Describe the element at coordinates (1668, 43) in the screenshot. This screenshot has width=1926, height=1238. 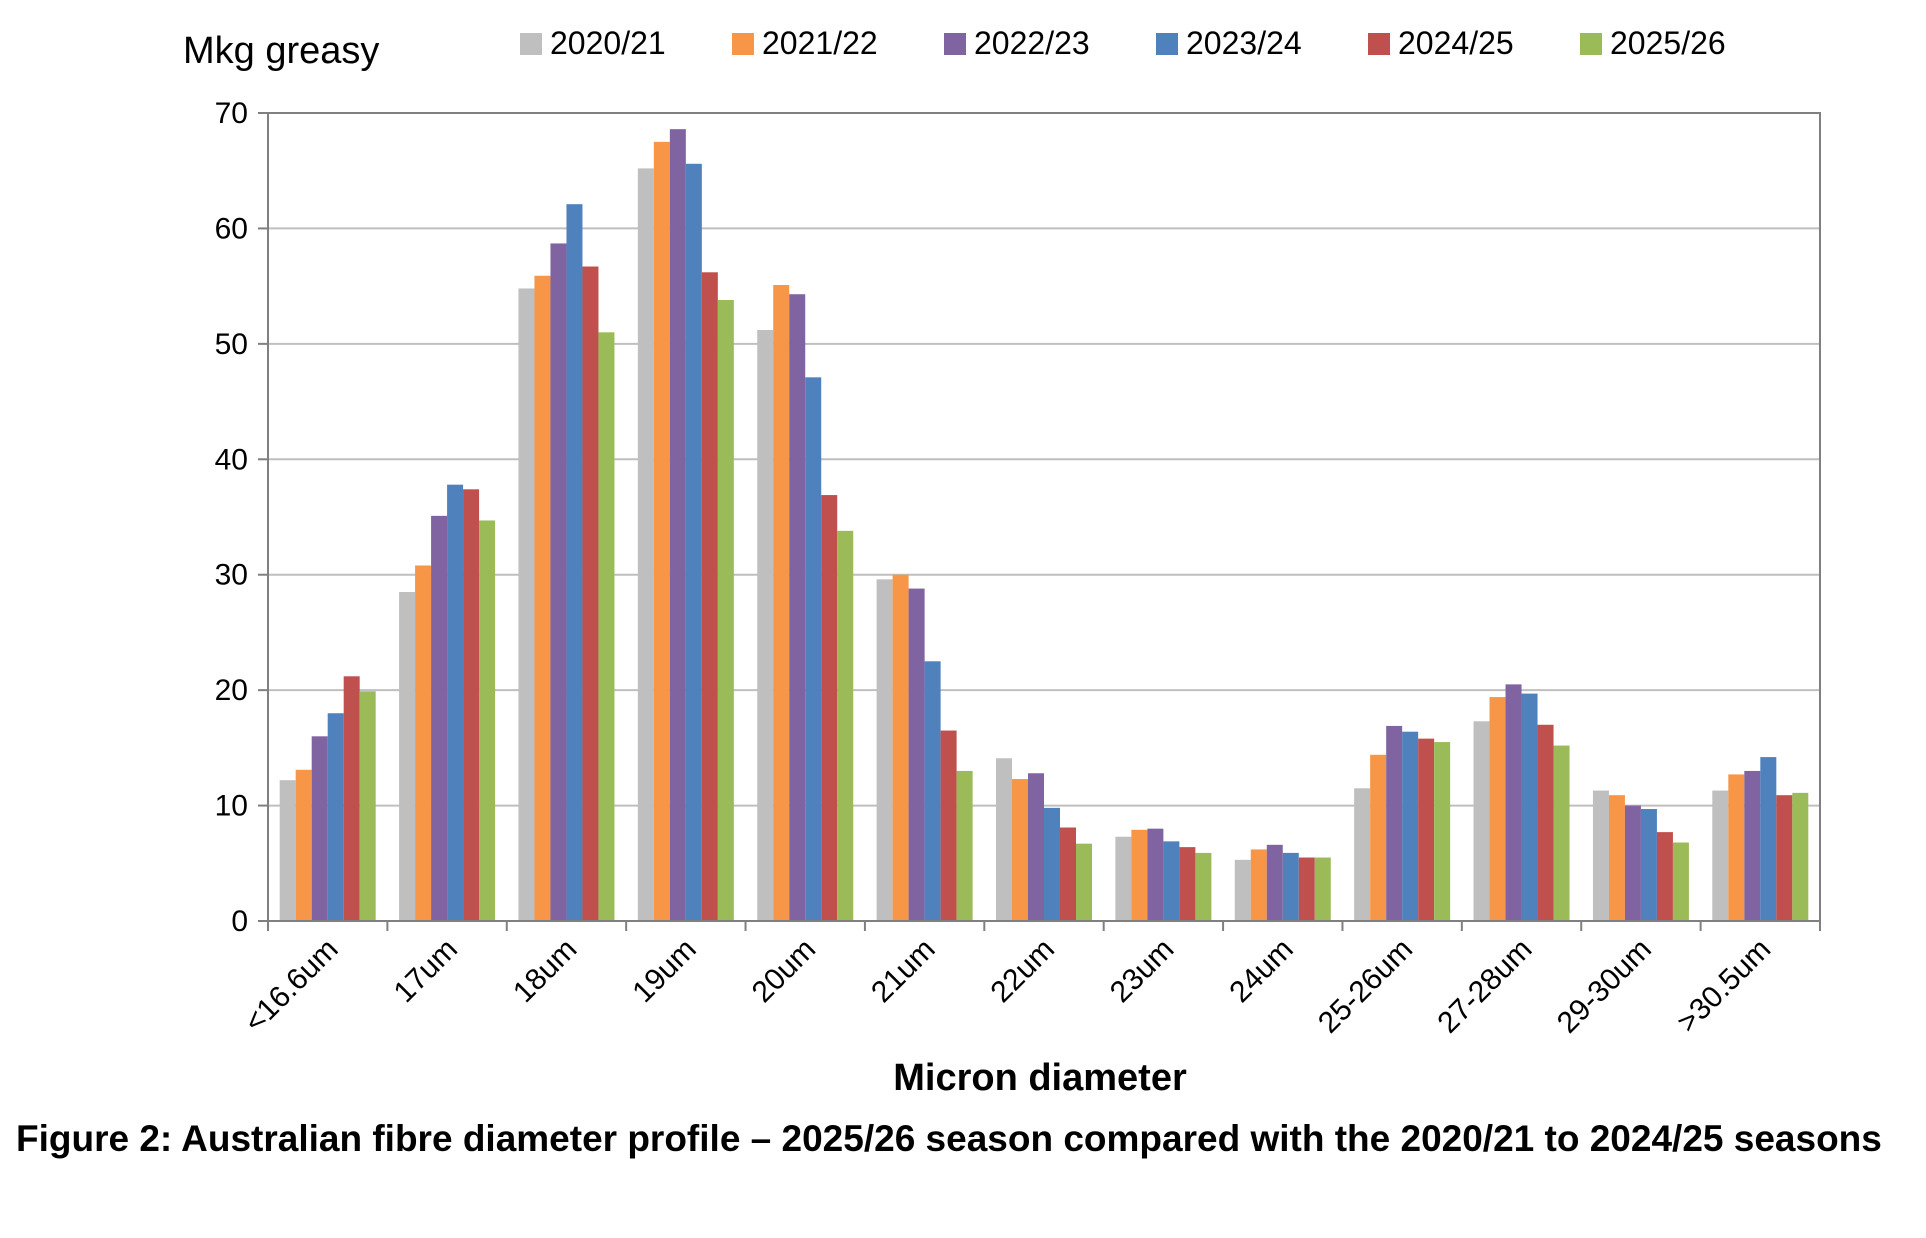
I see `legend-label: 2025/26` at that location.